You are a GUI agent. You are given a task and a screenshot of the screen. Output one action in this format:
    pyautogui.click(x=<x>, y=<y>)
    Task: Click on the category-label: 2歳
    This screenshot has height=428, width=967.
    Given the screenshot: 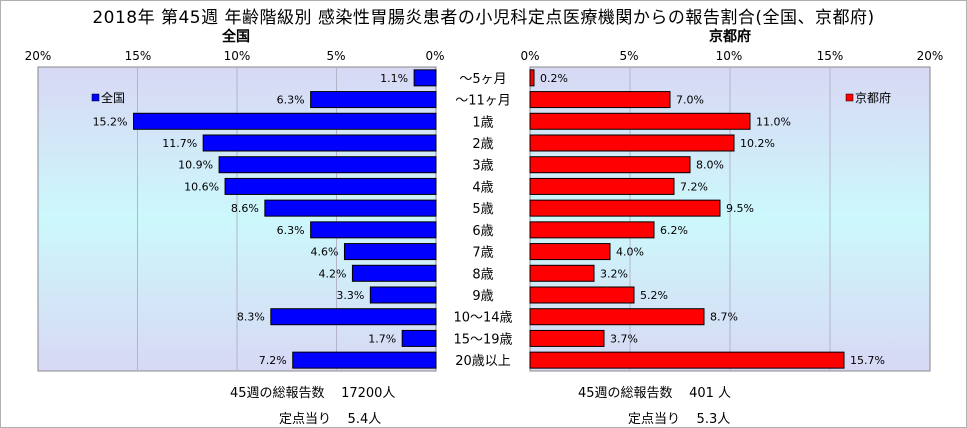 What is the action you would take?
    pyautogui.click(x=482, y=144)
    